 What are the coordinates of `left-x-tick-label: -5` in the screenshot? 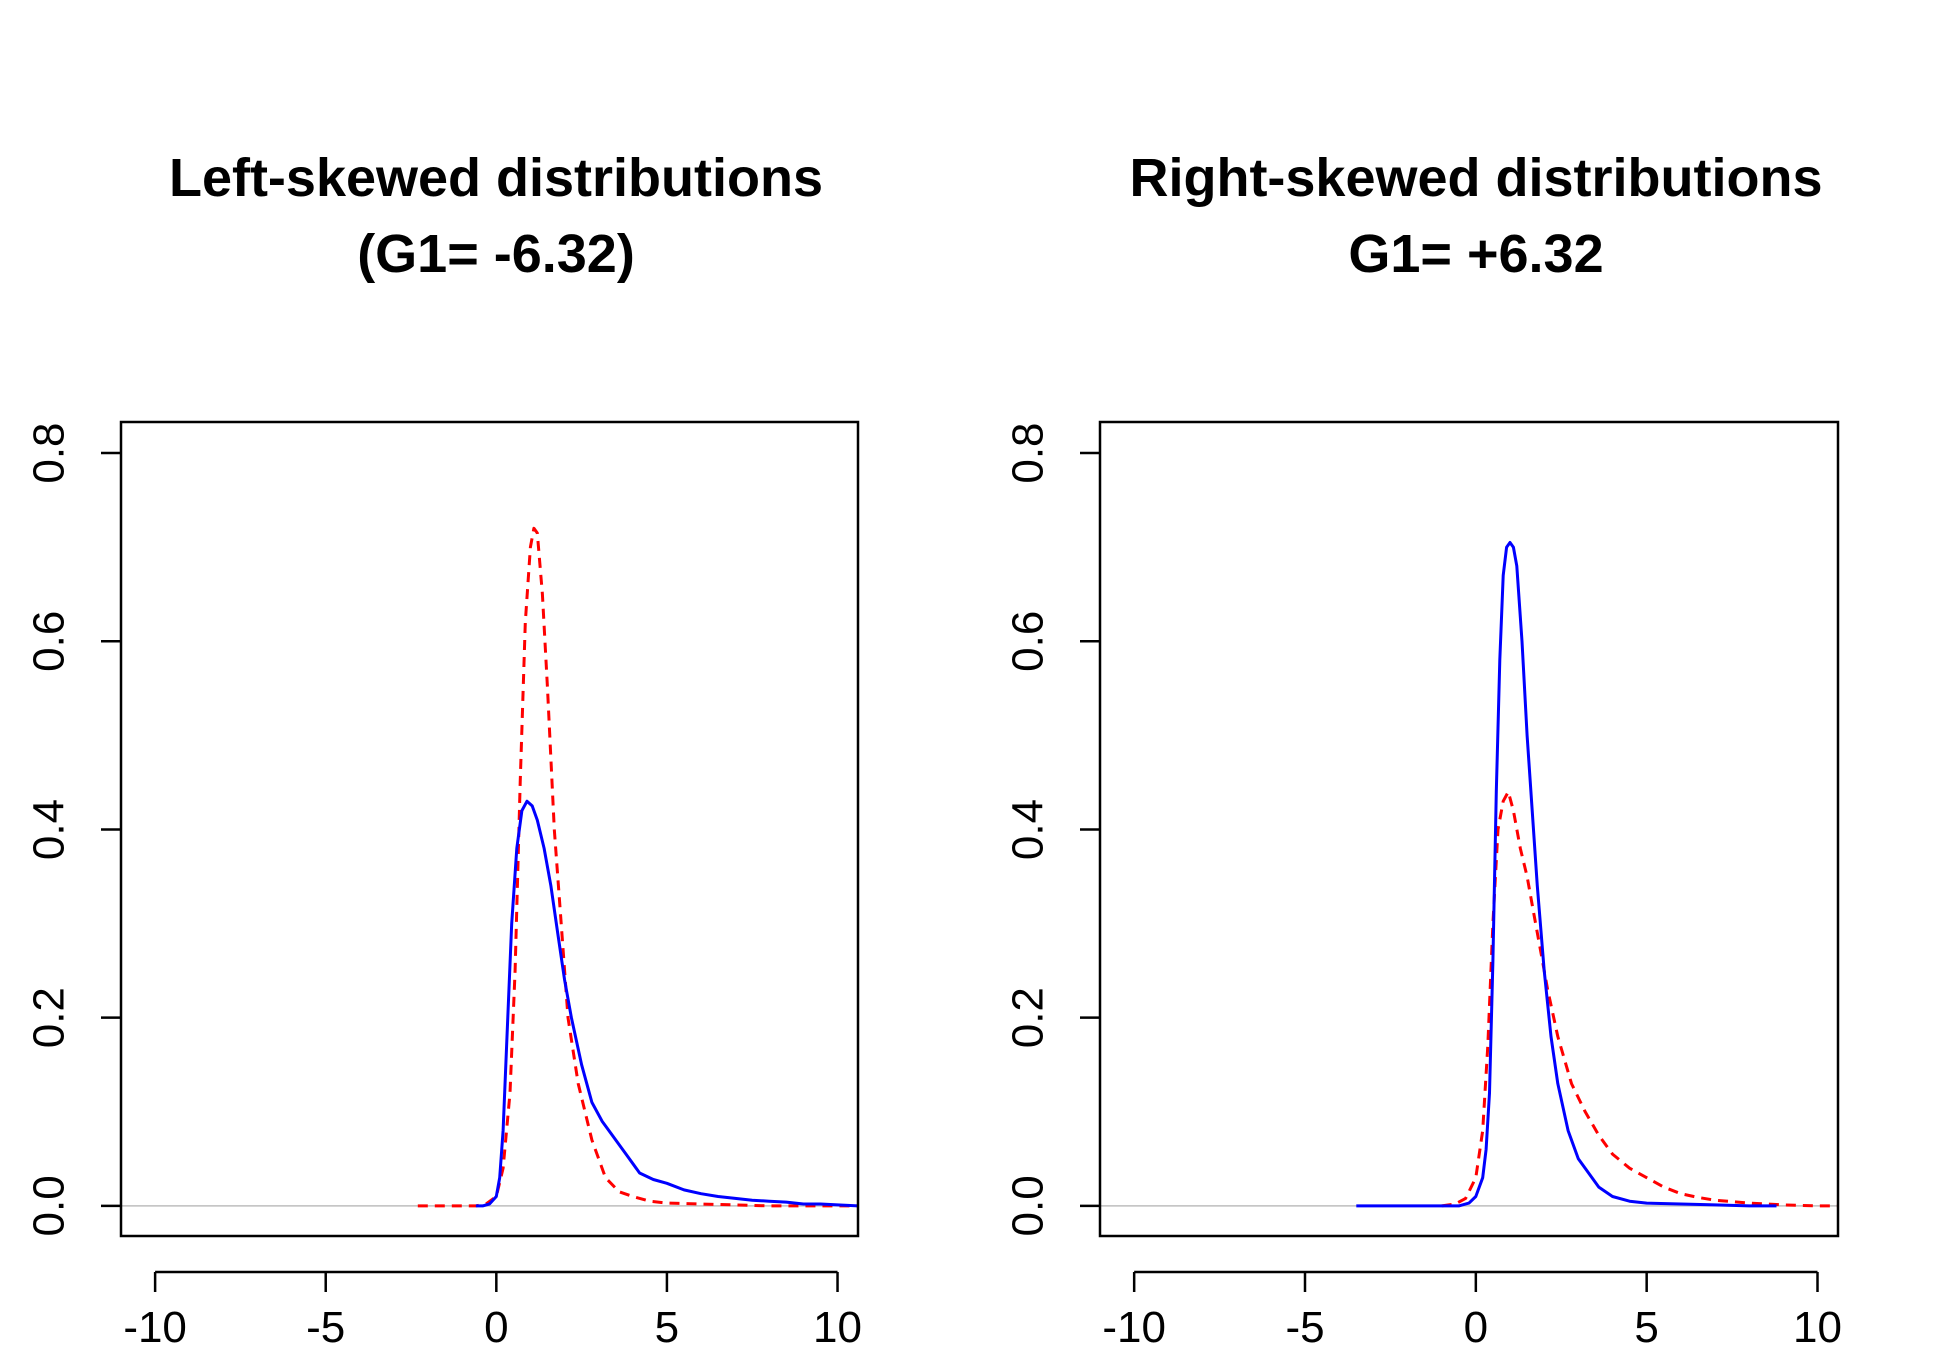 It's located at (325, 1326).